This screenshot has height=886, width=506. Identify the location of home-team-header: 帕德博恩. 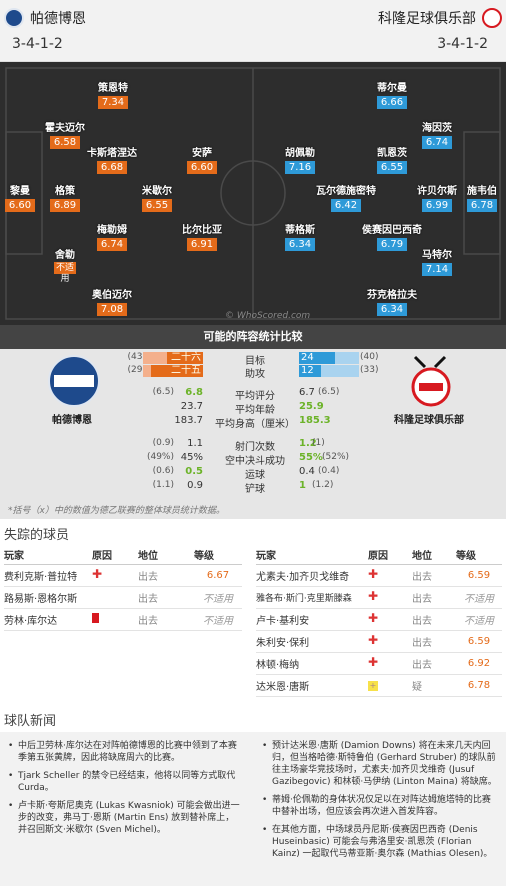
(45, 18).